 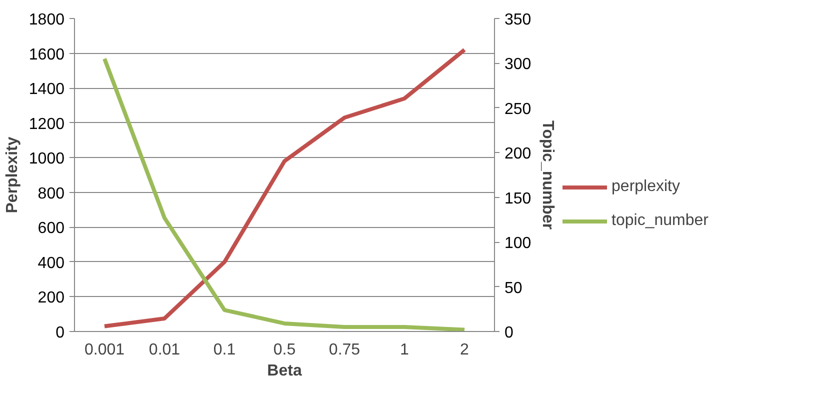 I want to click on y2-tick-label: 200, so click(x=518, y=154).